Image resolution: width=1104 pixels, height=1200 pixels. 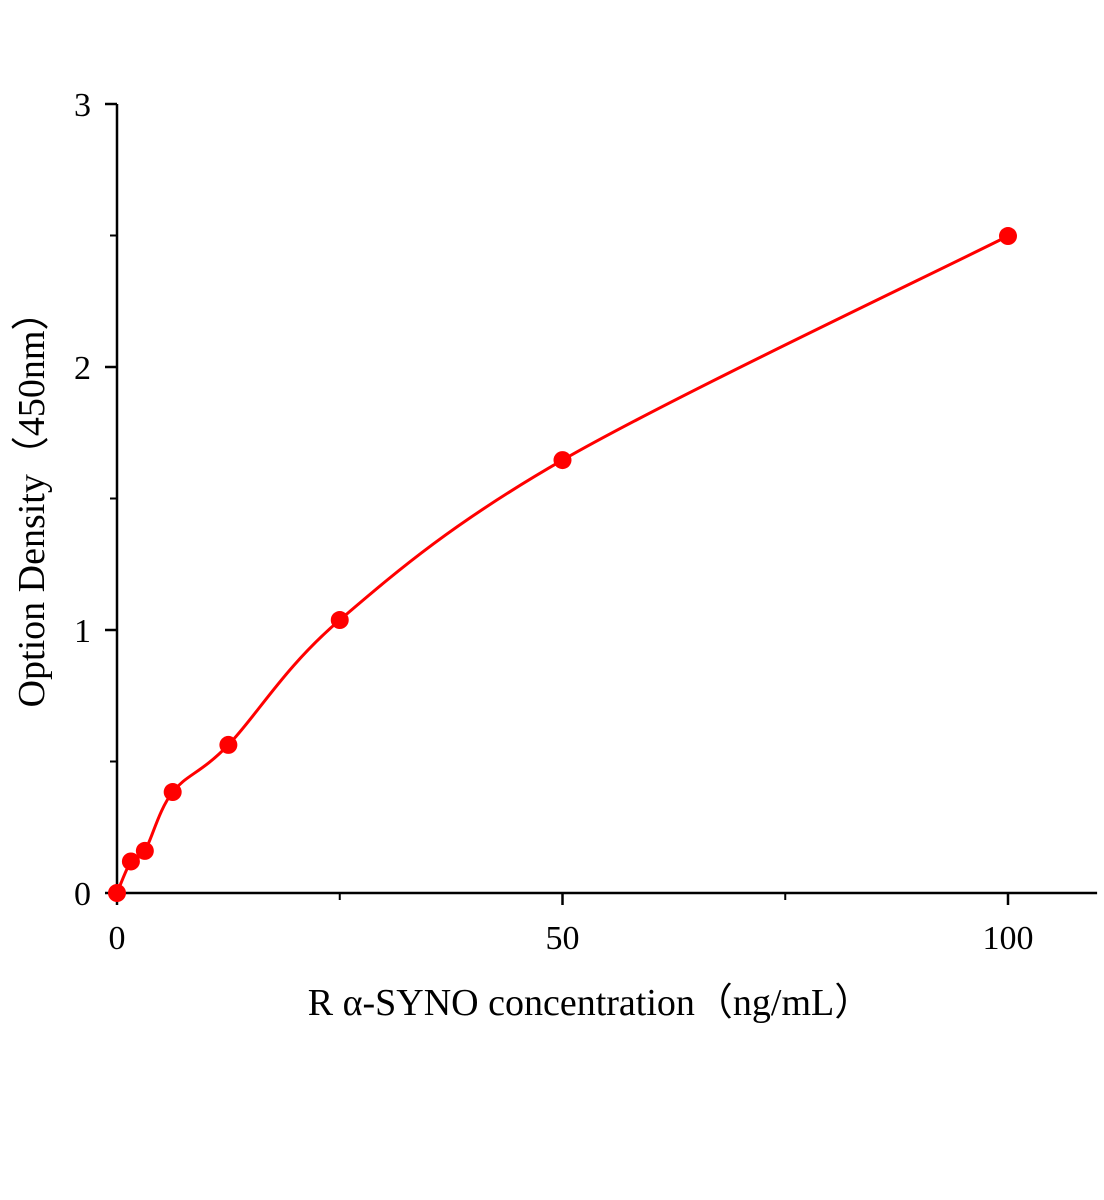 I want to click on y-axis-label: Option Density（450nm）, so click(x=32, y=500).